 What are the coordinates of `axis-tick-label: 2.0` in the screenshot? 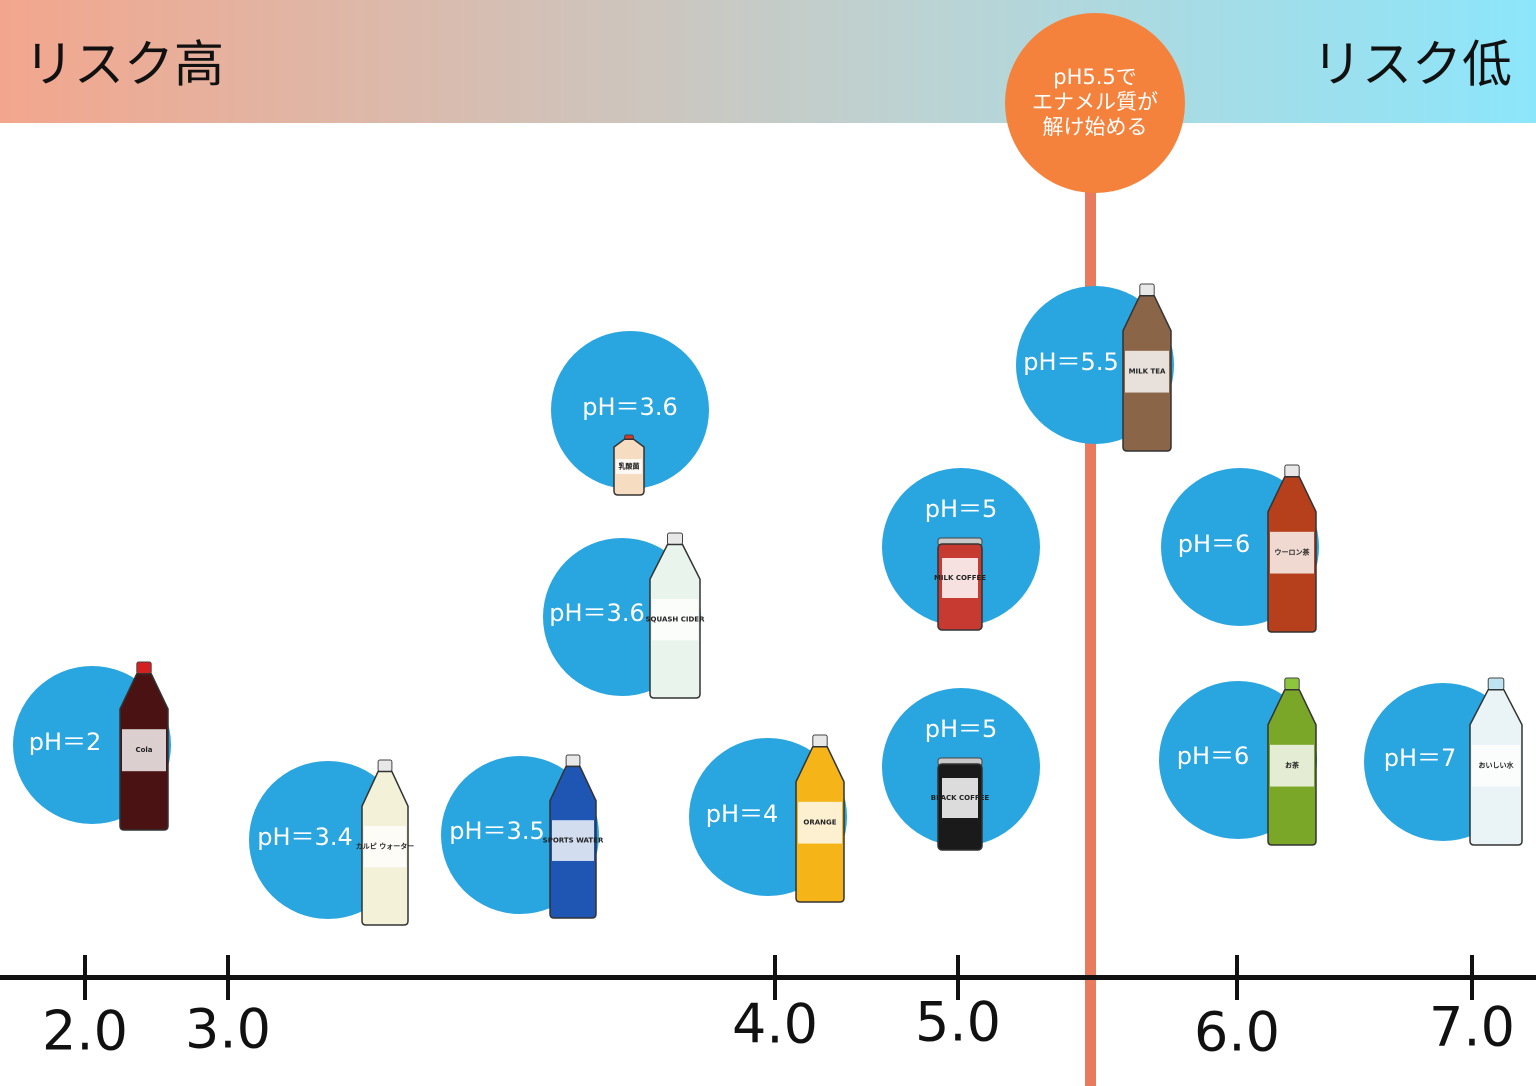 It's located at (85, 1031).